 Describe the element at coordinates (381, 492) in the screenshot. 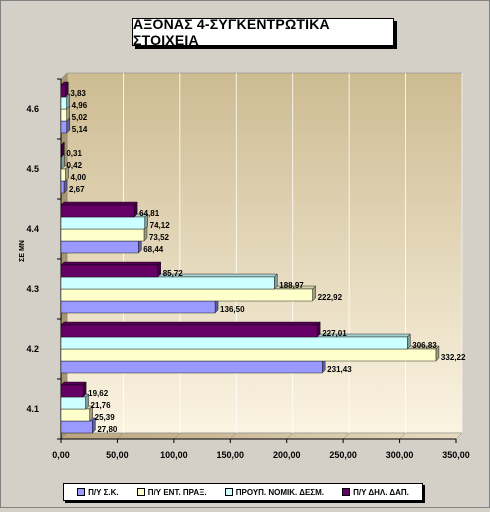

I see `legend-label: Π/Υ ΔΗΛ. ΔΑΠ.` at that location.